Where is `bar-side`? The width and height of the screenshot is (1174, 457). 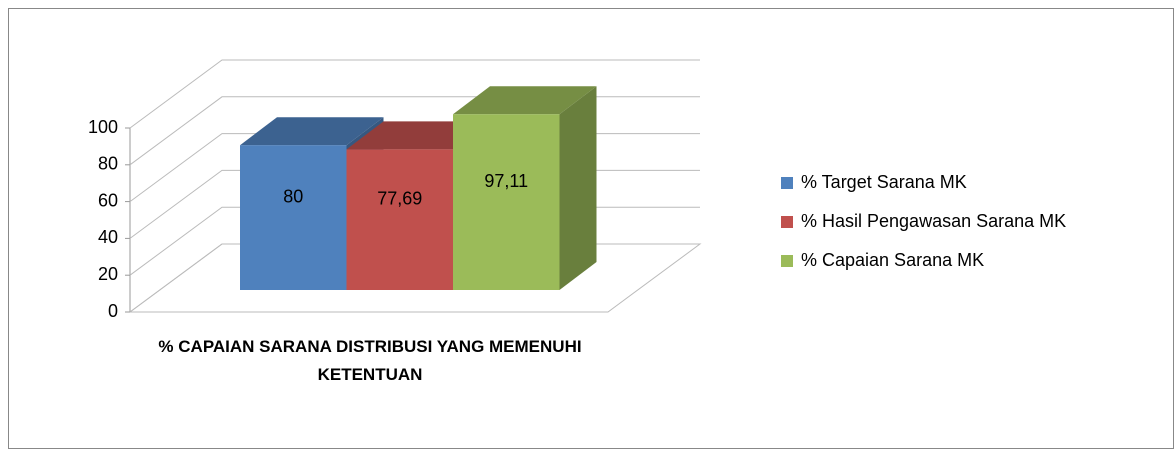 bar-side is located at coordinates (578, 188).